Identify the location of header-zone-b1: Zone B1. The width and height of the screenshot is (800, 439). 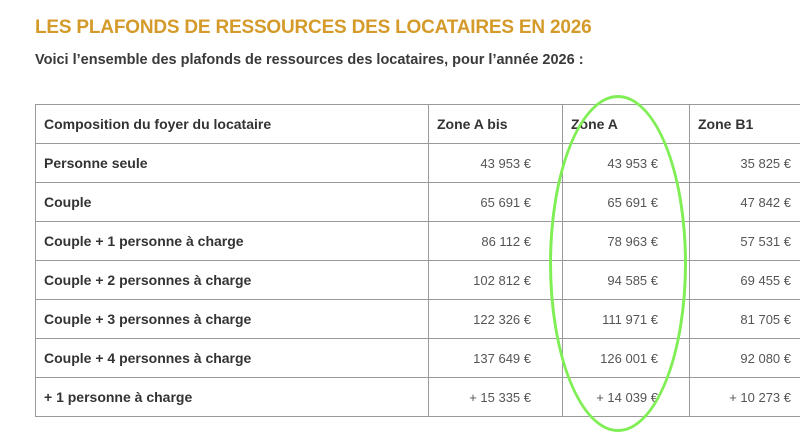
(744, 124).